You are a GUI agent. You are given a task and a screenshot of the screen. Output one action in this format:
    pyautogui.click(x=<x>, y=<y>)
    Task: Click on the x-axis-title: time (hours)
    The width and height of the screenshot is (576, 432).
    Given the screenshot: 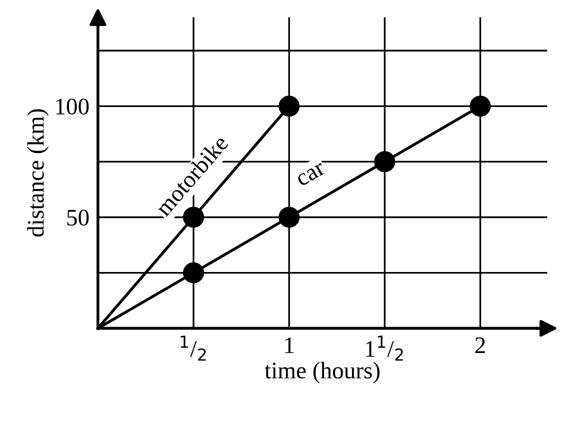 What is the action you would take?
    pyautogui.click(x=322, y=373)
    